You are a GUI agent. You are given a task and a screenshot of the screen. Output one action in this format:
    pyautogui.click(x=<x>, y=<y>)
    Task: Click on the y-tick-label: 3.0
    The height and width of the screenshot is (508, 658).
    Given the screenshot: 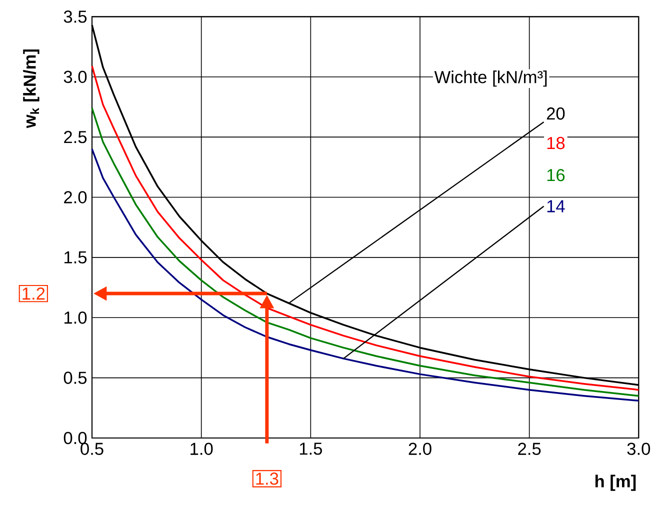 What is the action you would take?
    pyautogui.click(x=75, y=76)
    